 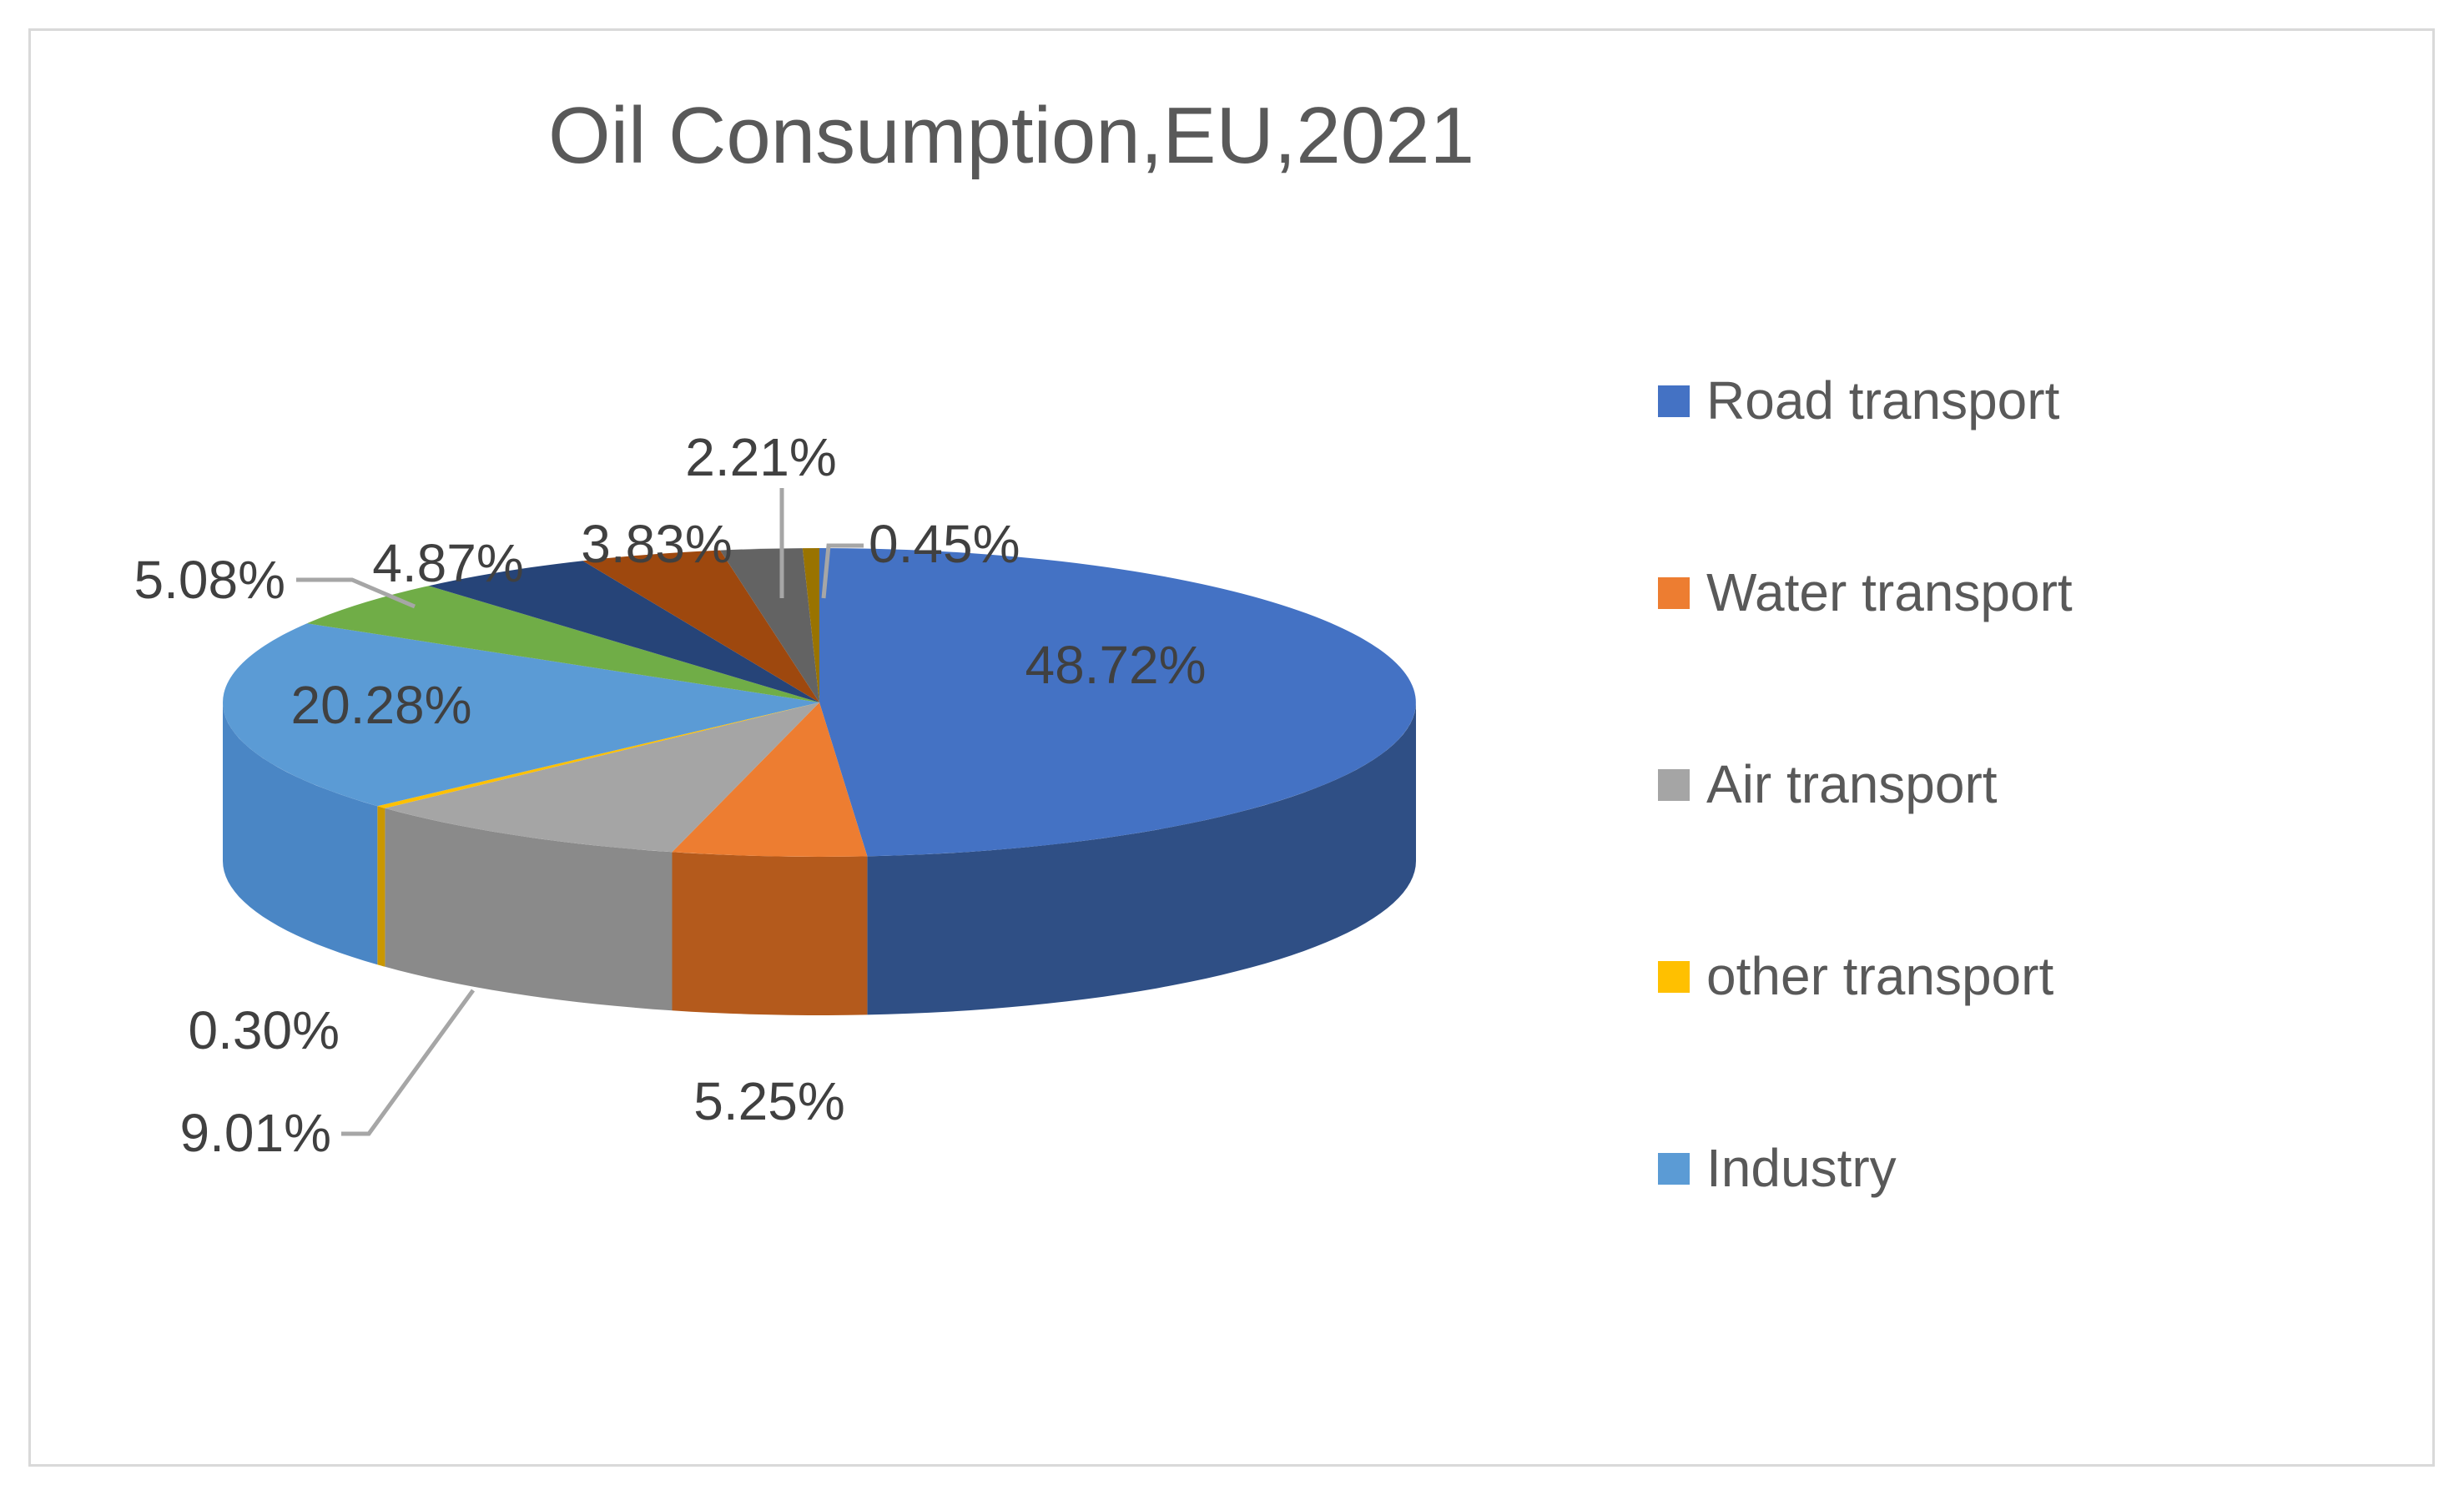 I want to click on pie-top, so click(x=819, y=703).